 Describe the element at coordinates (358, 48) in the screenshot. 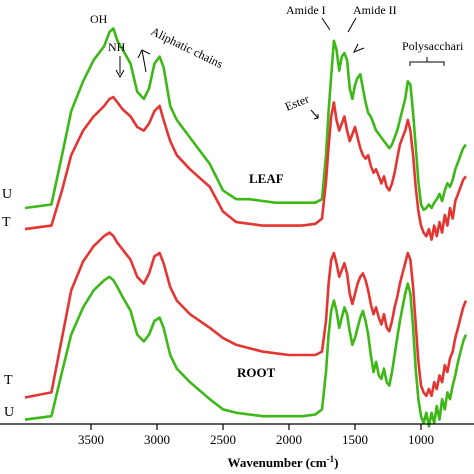

I see `arrow-amide-ii-extra` at that location.